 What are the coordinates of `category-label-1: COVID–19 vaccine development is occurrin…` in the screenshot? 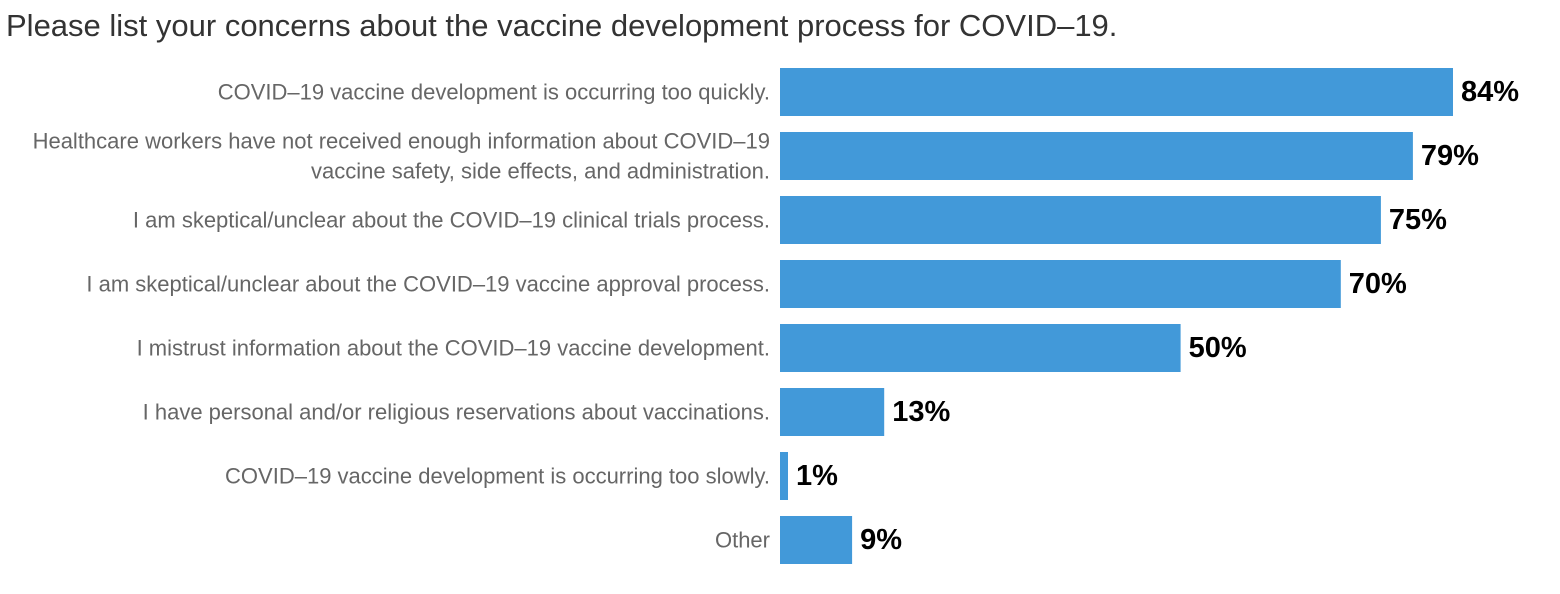 It's located at (494, 92).